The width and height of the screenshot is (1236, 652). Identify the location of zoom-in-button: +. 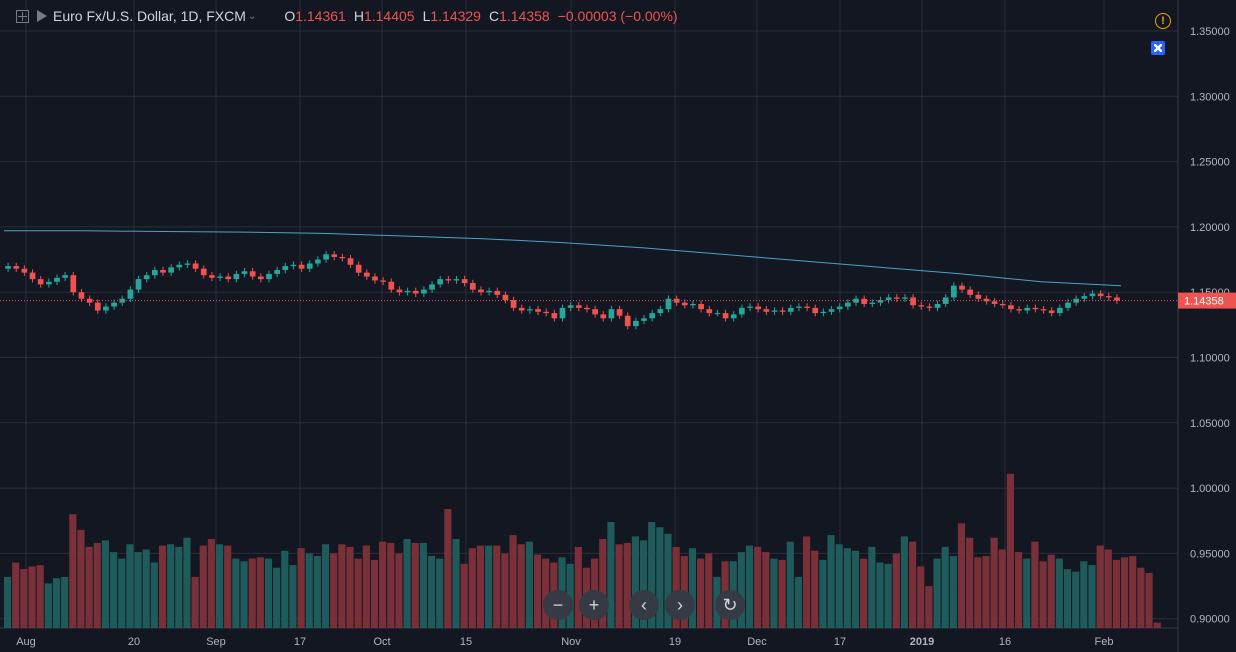
(594, 605).